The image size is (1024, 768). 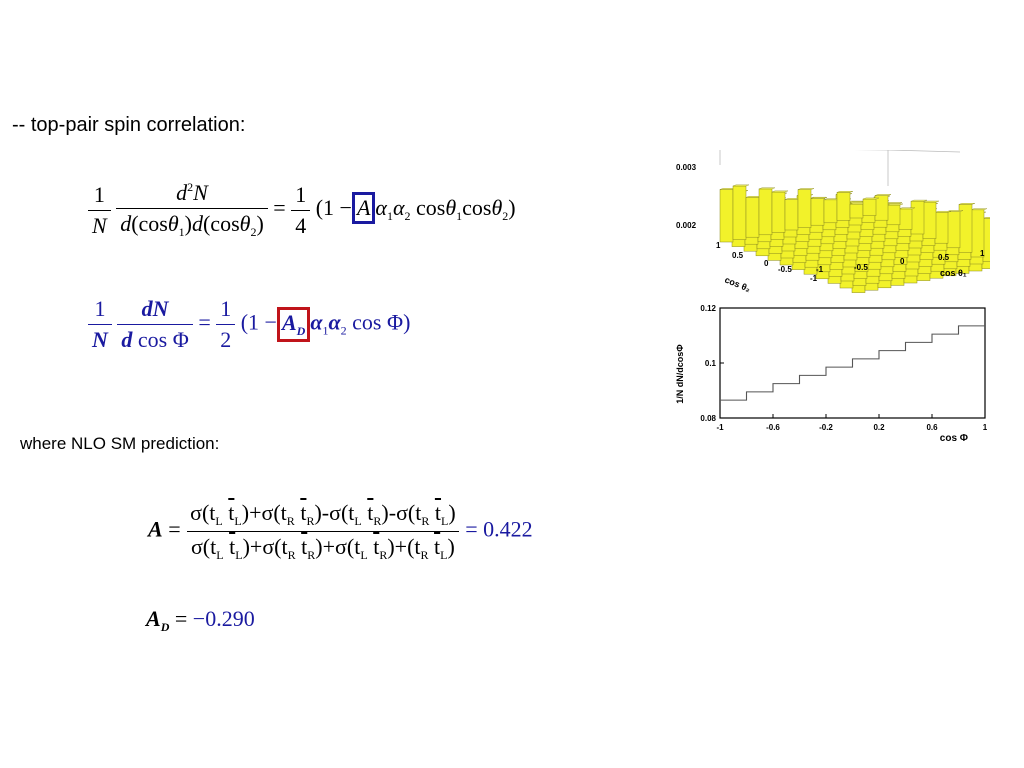 What do you see at coordinates (301, 210) in the screenshot?
I see `eq1-frac-quarter: 1 4` at bounding box center [301, 210].